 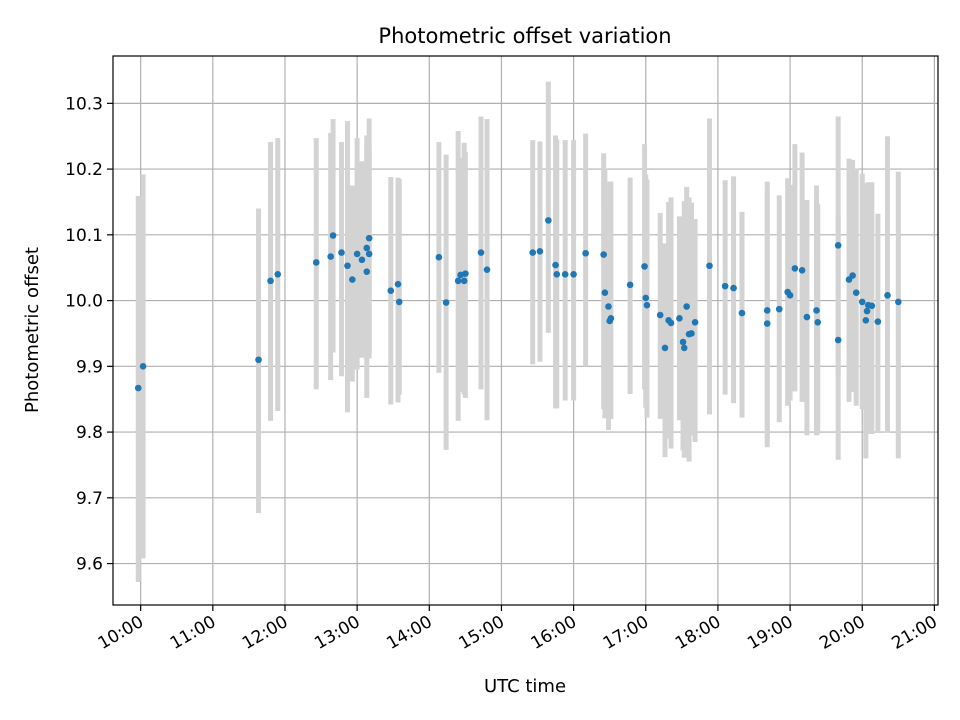 I want to click on chart-title: Photometric offset variation, so click(x=524, y=36).